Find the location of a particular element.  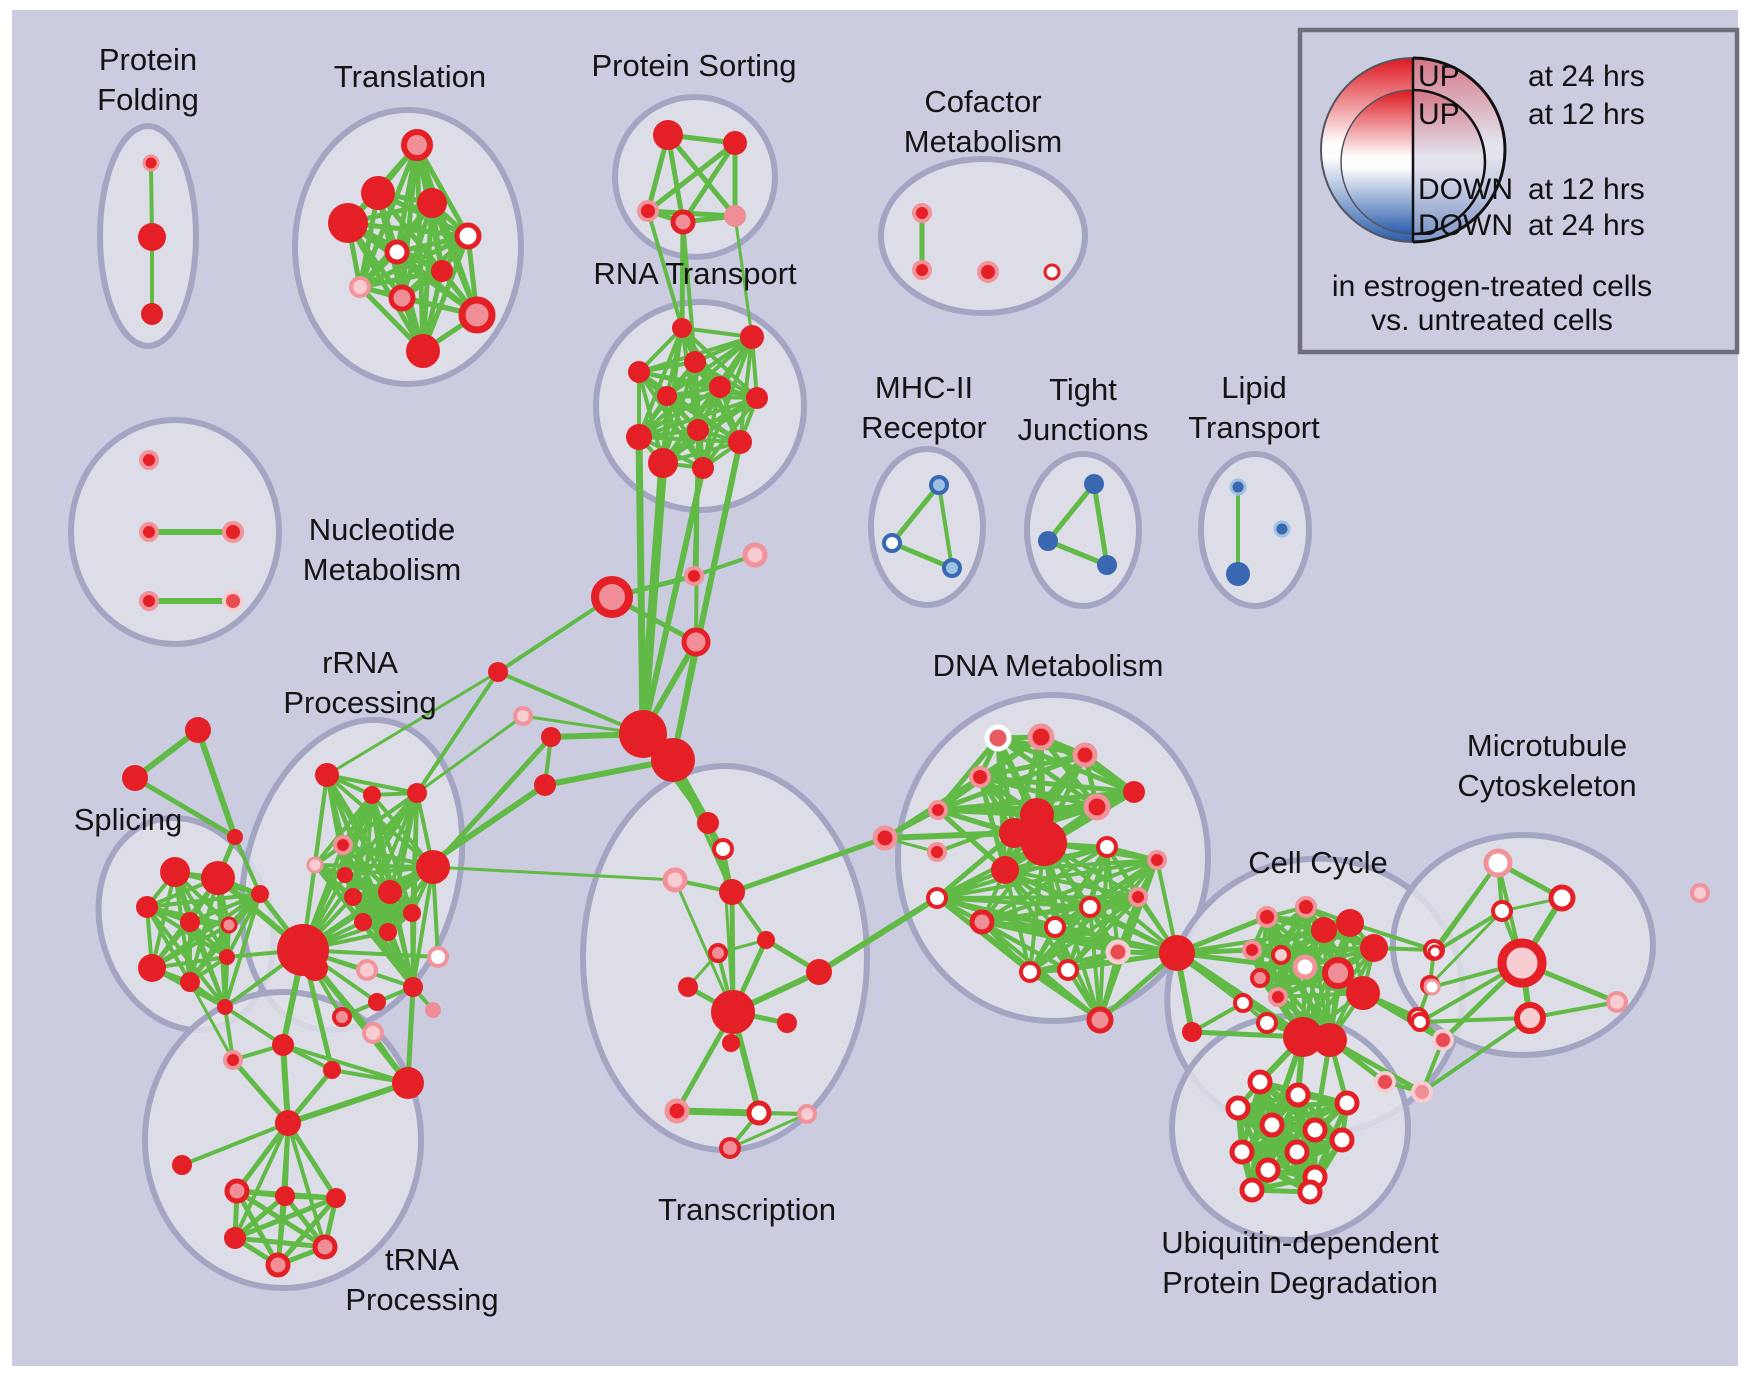

node-tx6 is located at coordinates (718, 953).